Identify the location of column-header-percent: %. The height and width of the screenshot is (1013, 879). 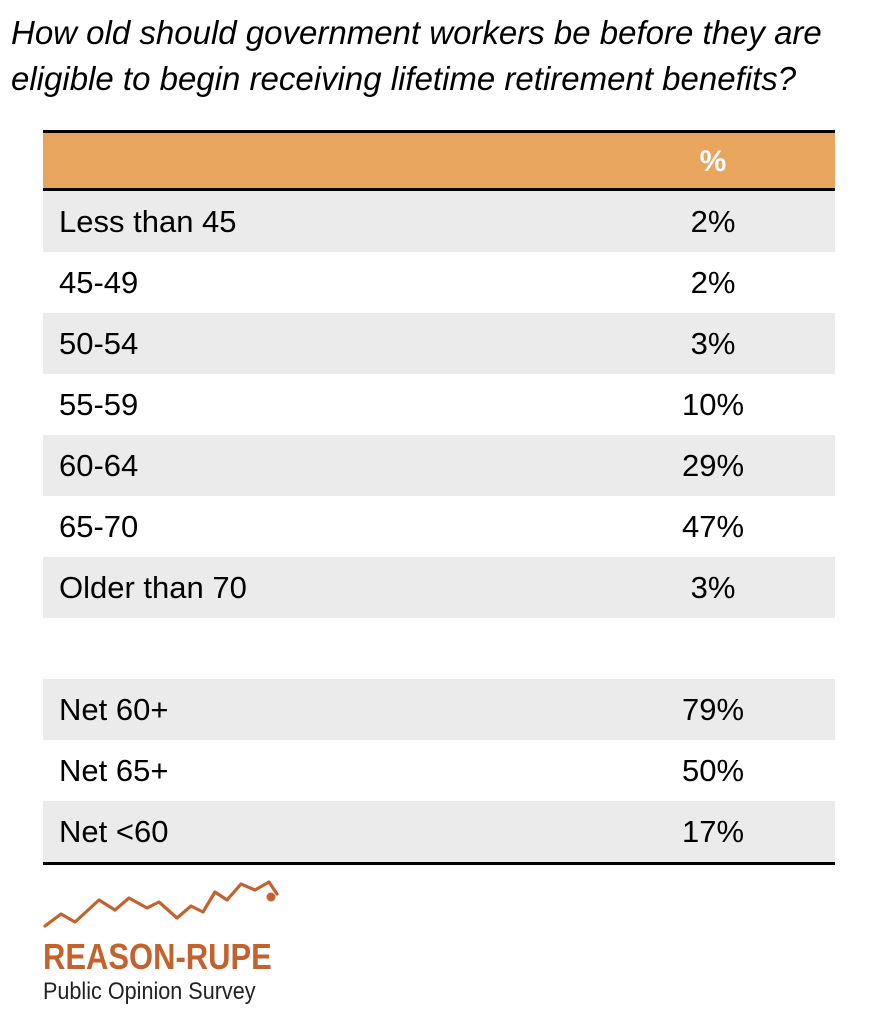
(713, 161).